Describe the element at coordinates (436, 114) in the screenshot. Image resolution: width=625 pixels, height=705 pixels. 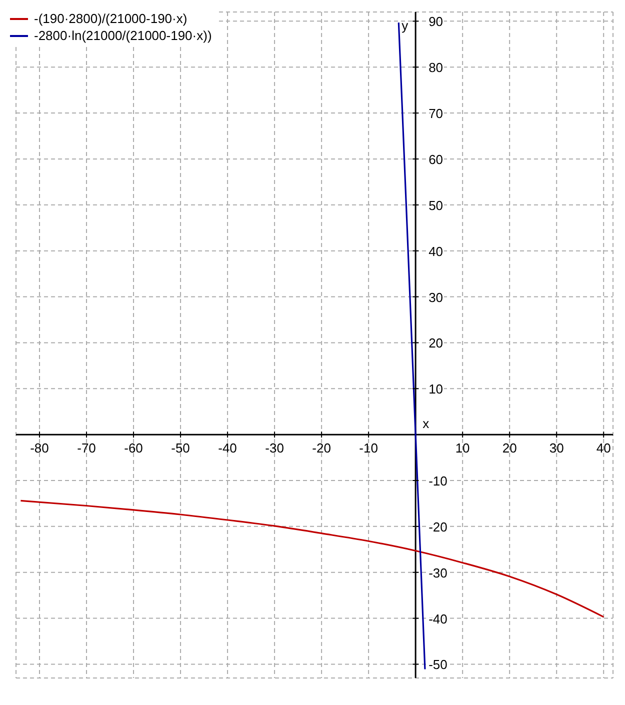
I see `y-tick-label: 70` at that location.